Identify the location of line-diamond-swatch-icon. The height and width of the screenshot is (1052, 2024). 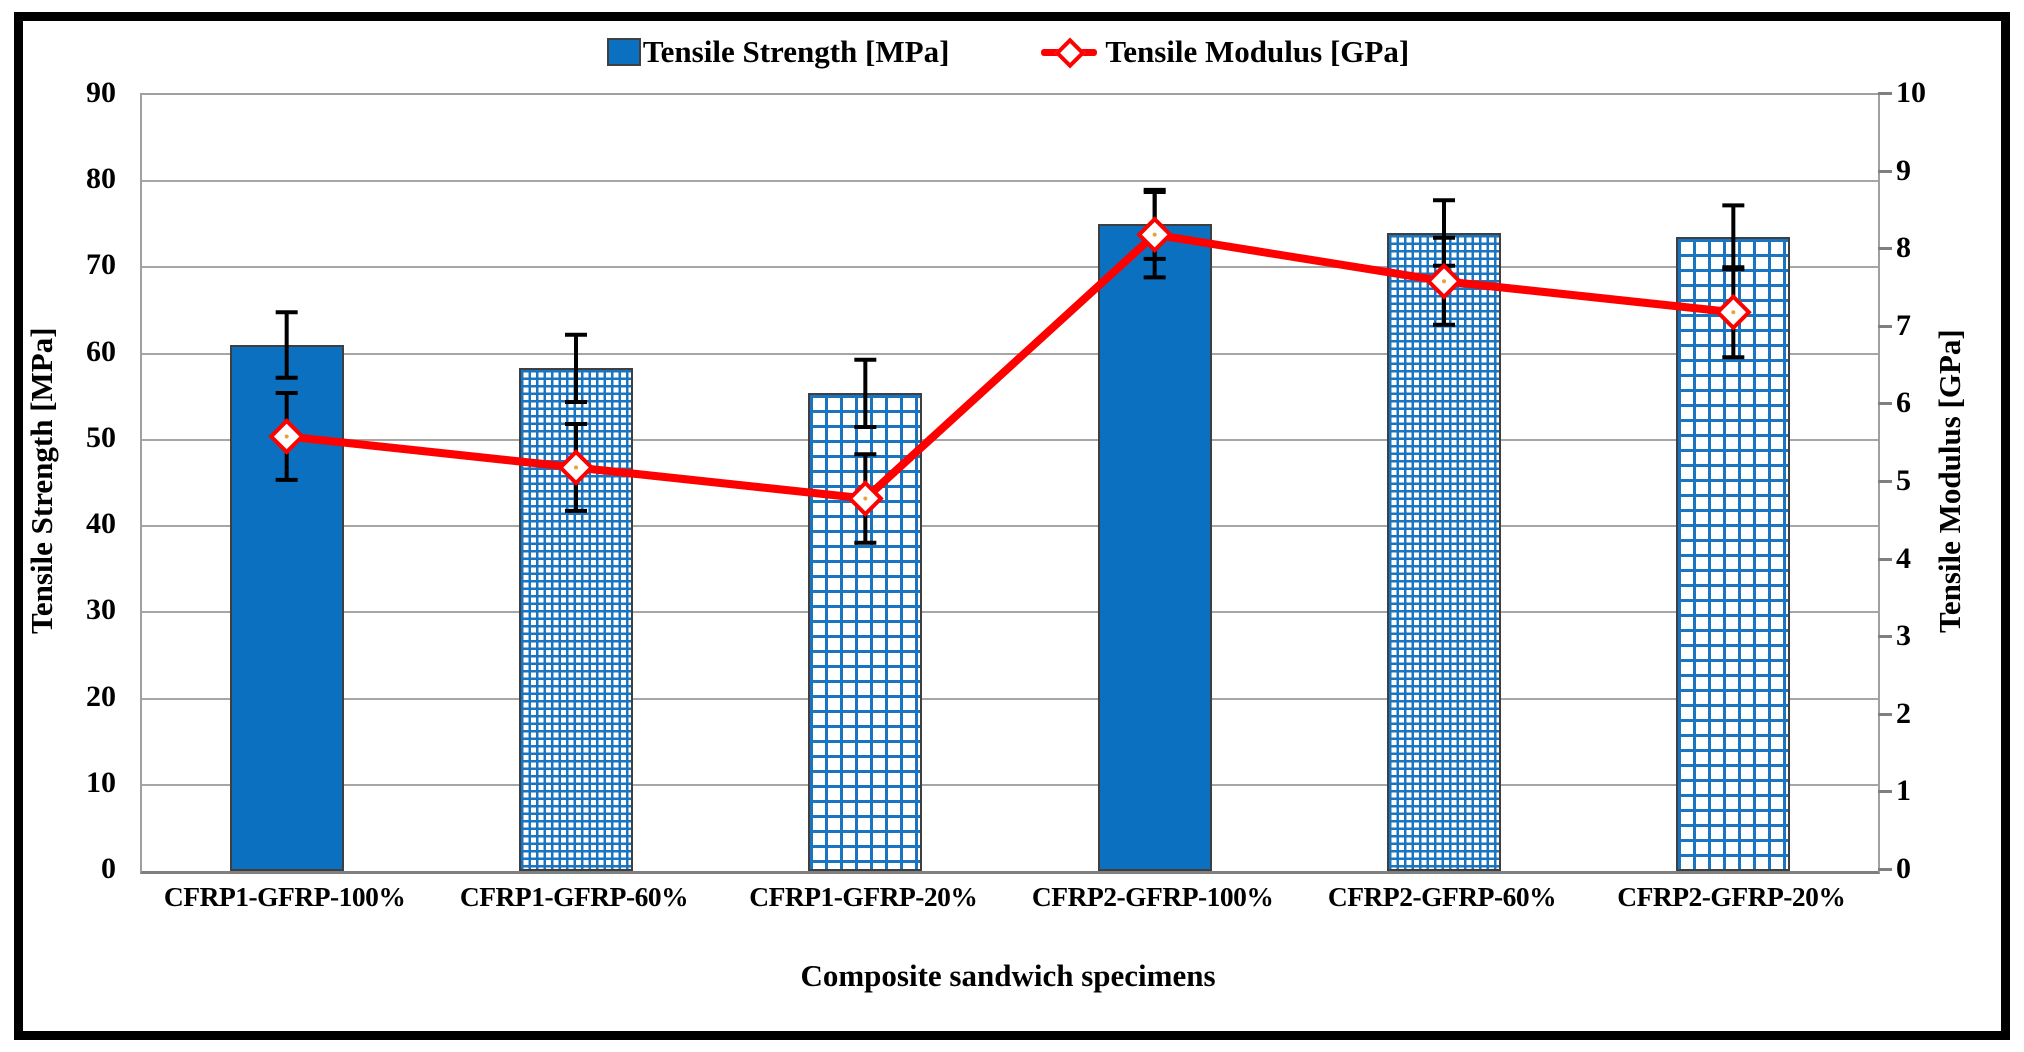
(1069, 53).